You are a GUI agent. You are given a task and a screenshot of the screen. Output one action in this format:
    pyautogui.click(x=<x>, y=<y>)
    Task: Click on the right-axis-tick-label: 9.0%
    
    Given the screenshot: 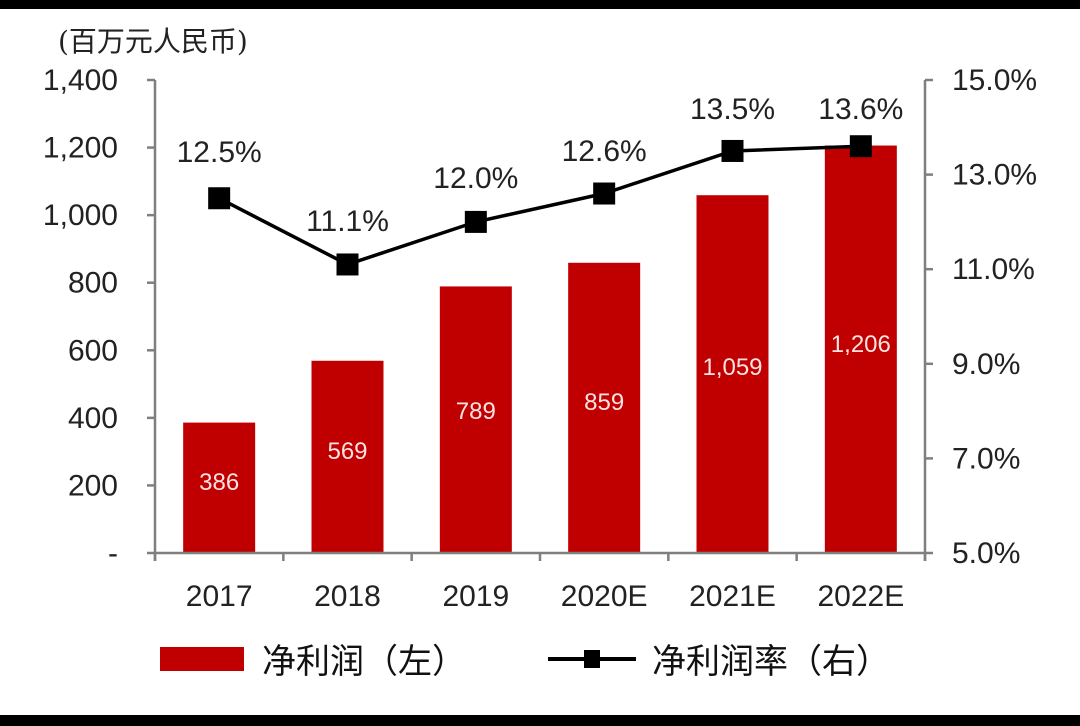 What is the action you would take?
    pyautogui.click(x=986, y=364)
    